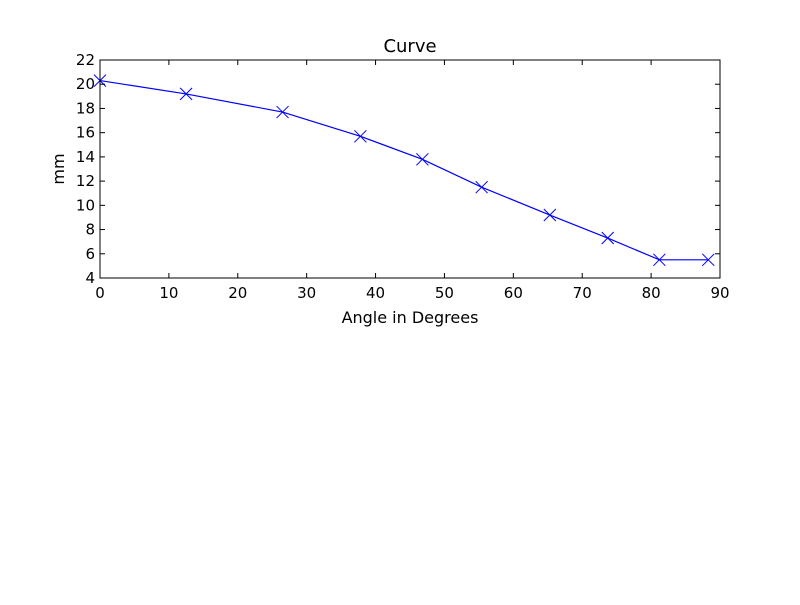  Describe the element at coordinates (409, 46) in the screenshot. I see `chart-title: Curve` at that location.